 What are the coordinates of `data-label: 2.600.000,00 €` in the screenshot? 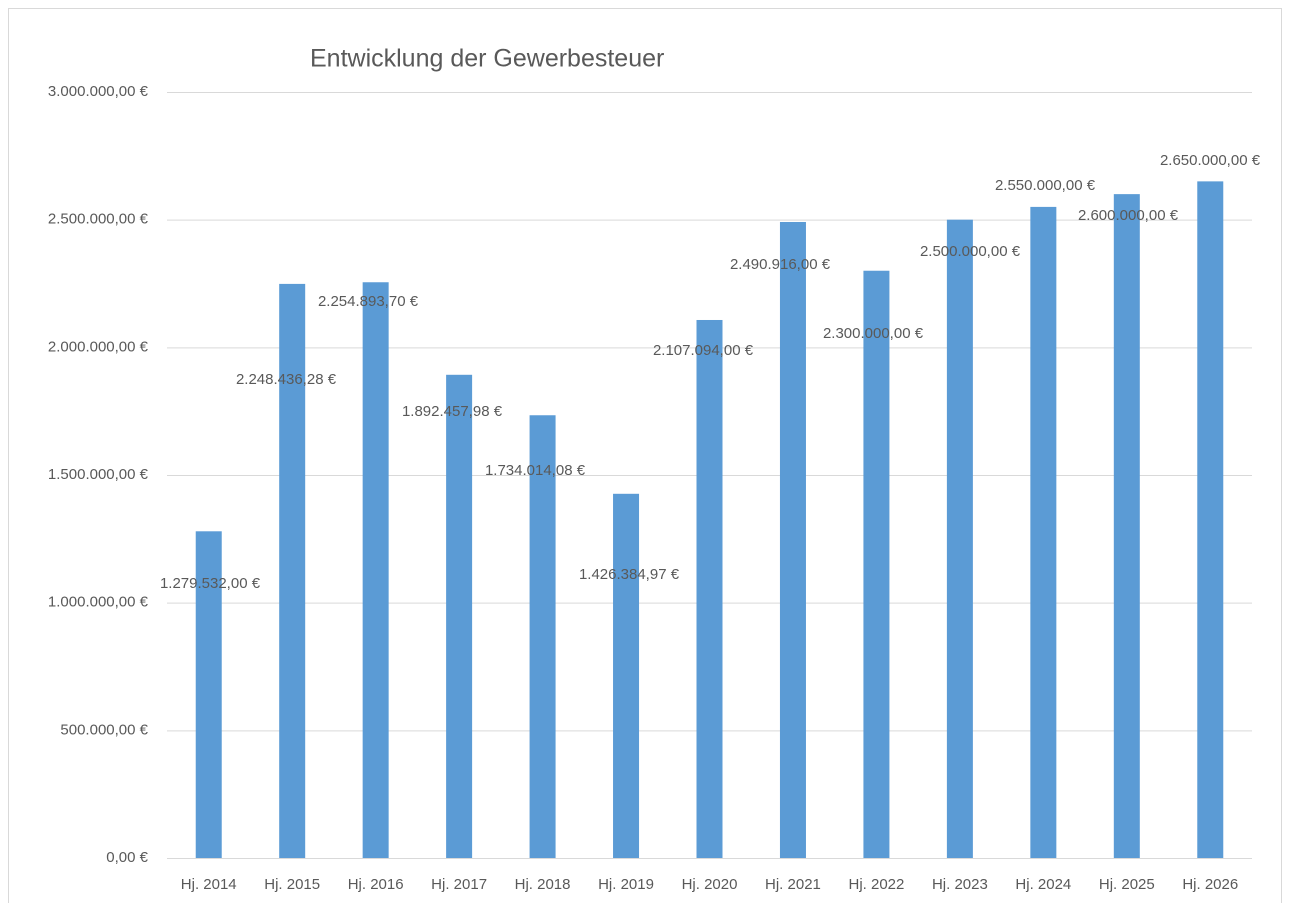 It's located at (1128, 215).